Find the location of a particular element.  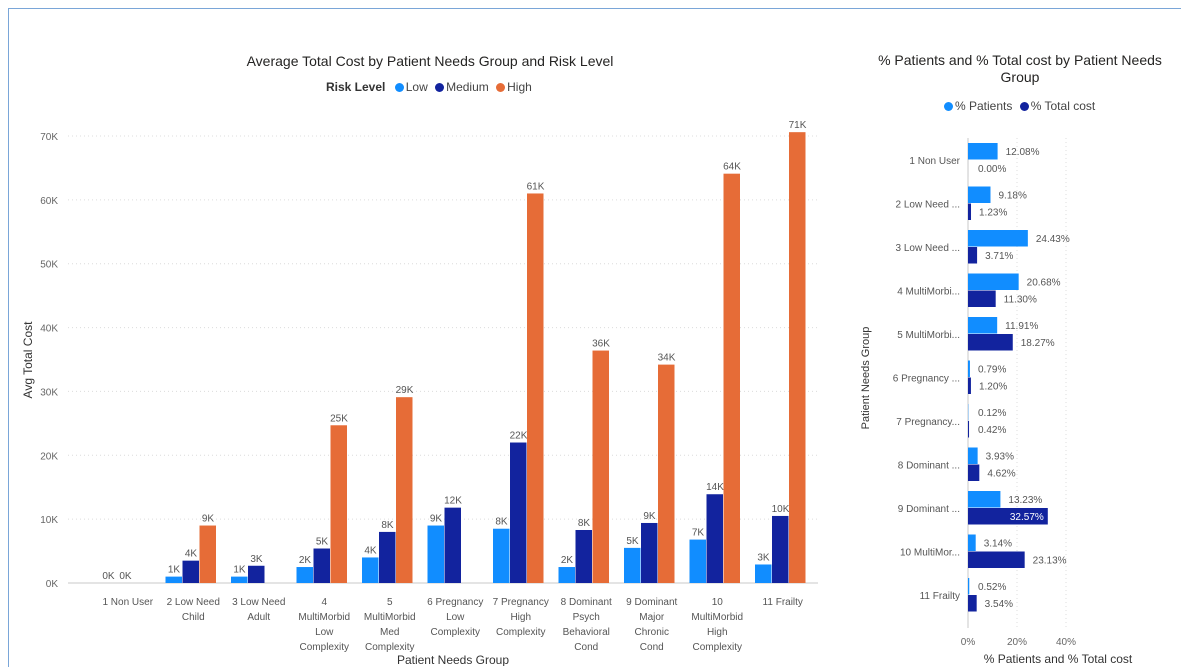

x-tick-label: Chronic is located at coordinates (652, 632).